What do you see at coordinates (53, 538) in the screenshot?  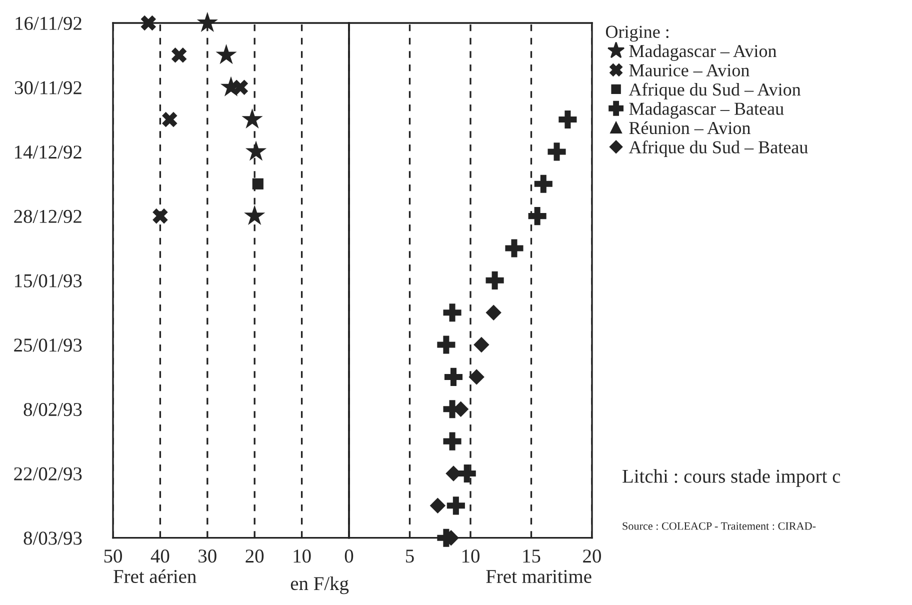 I see `y-tick-label: 8/03/93` at bounding box center [53, 538].